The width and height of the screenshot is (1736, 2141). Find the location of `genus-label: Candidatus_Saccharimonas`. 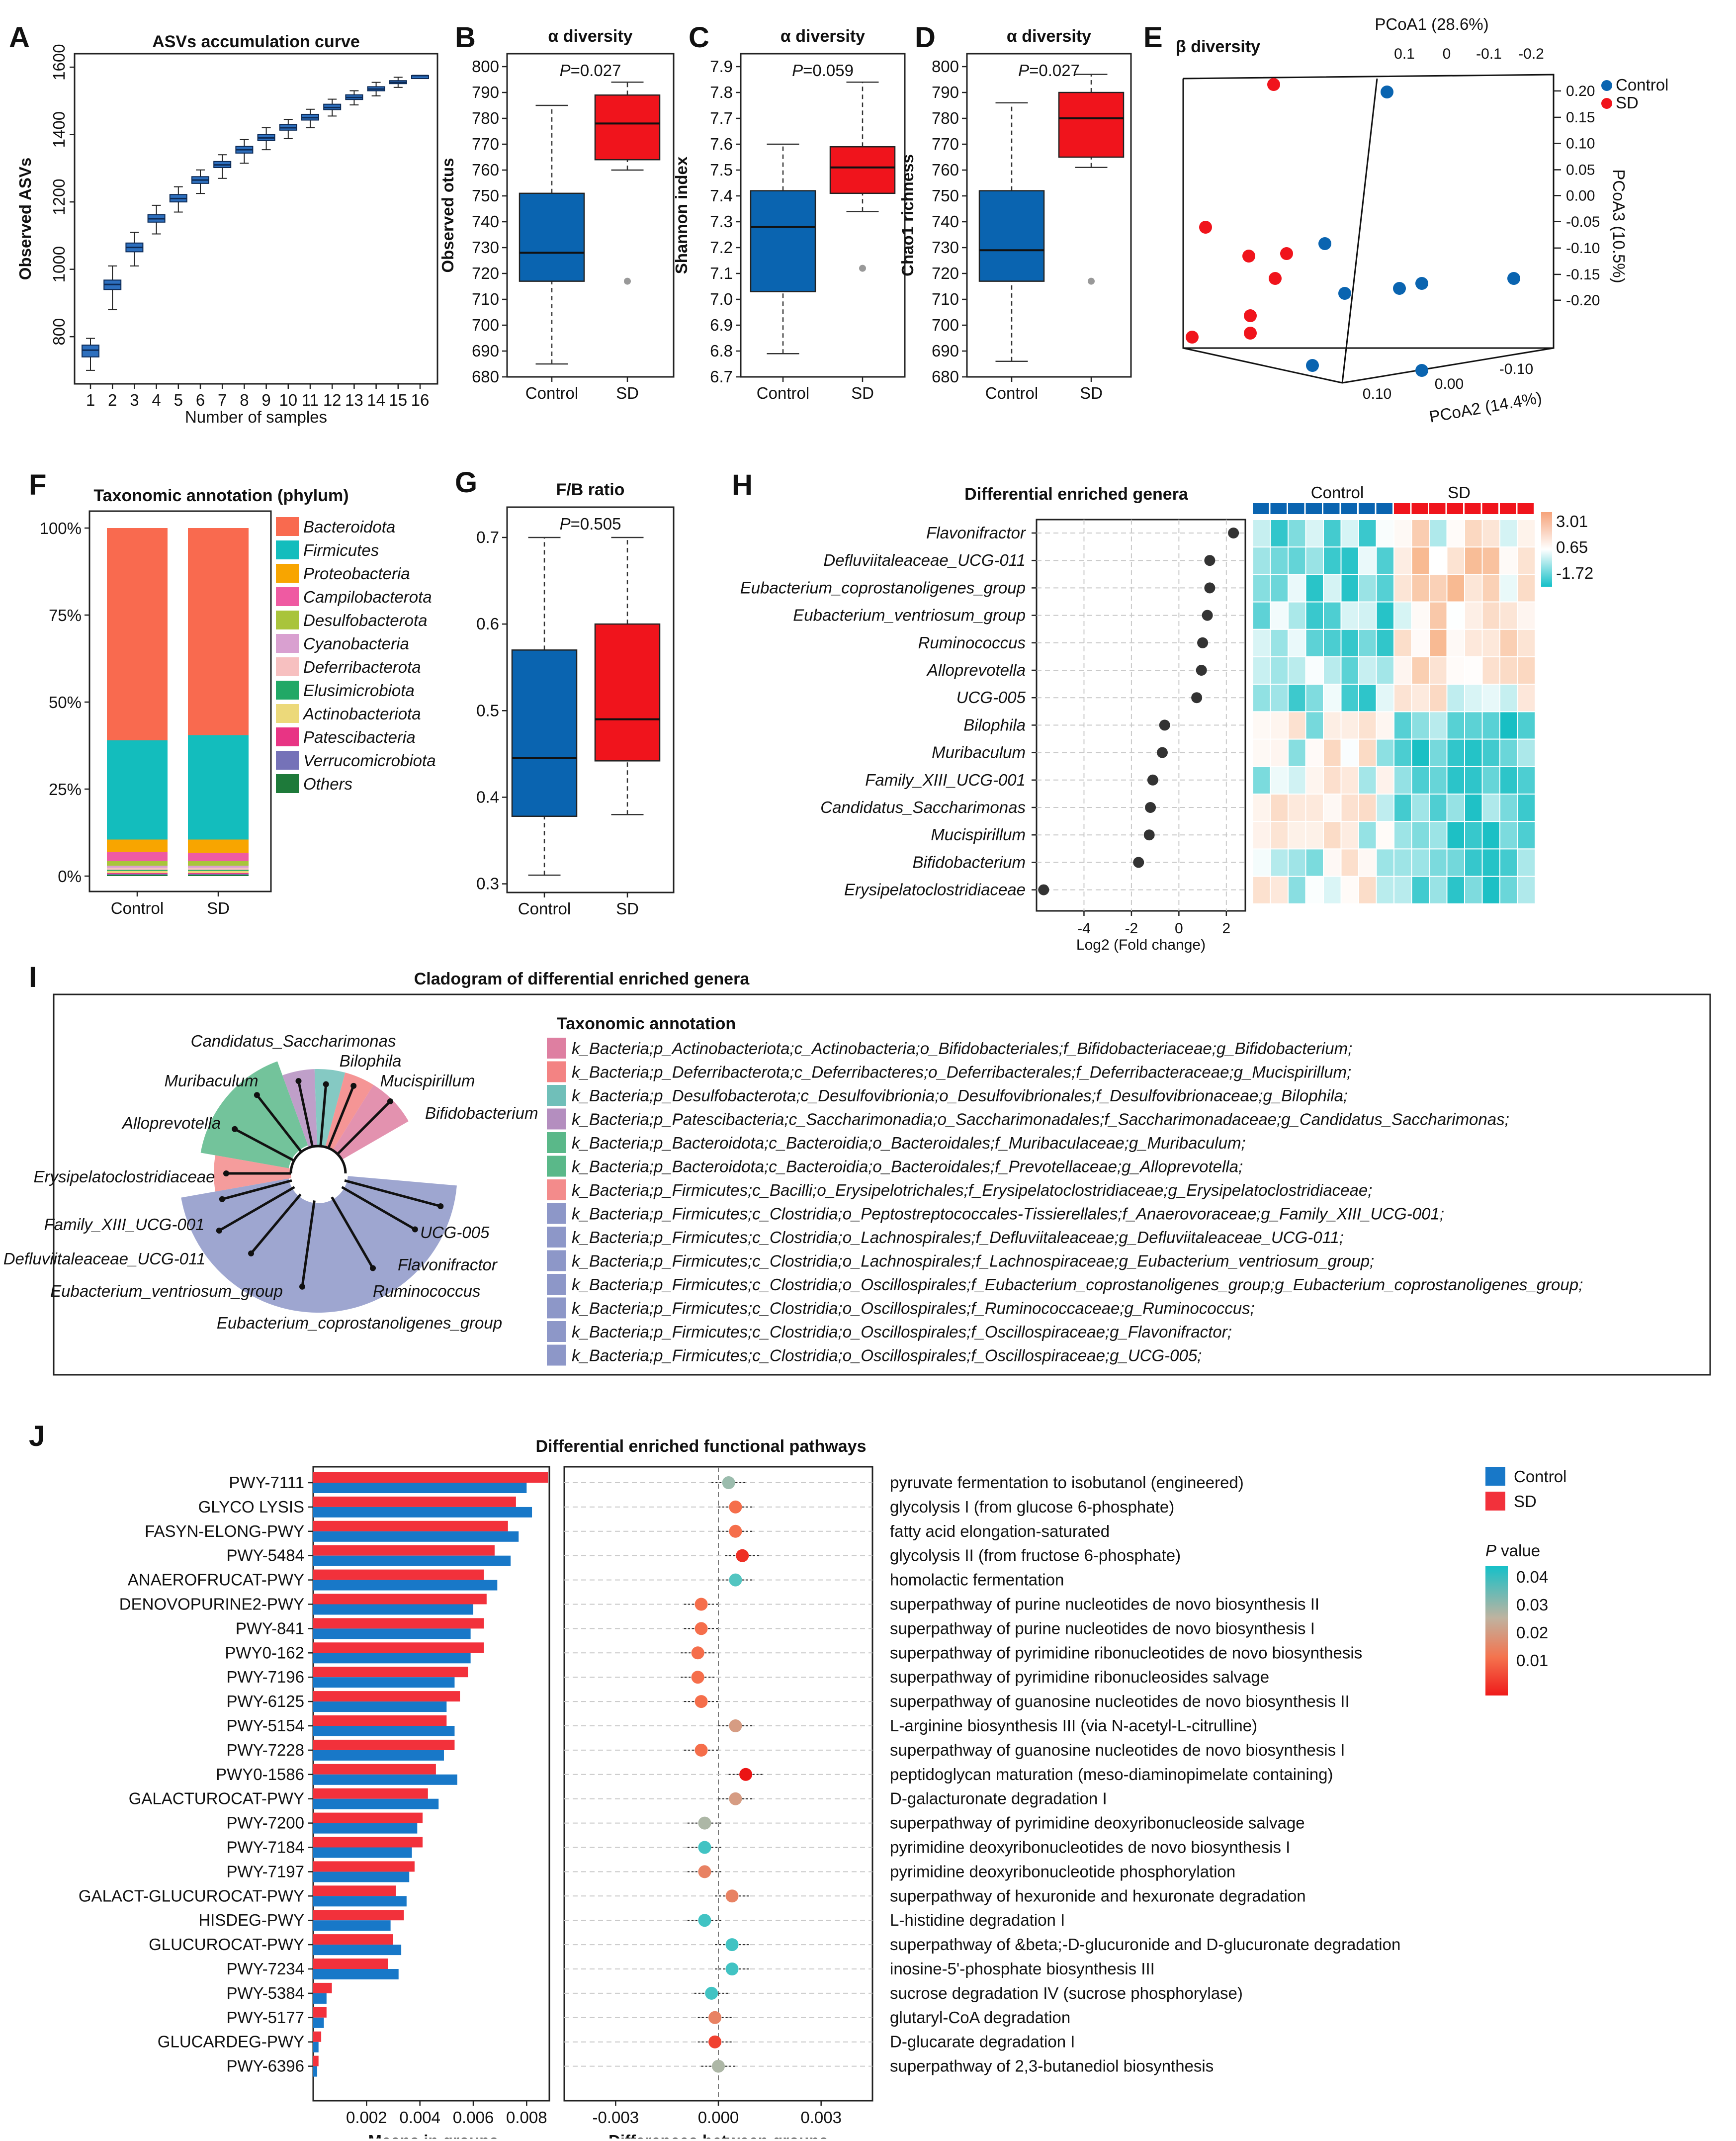

genus-label: Candidatus_Saccharimonas is located at coordinates (923, 807).